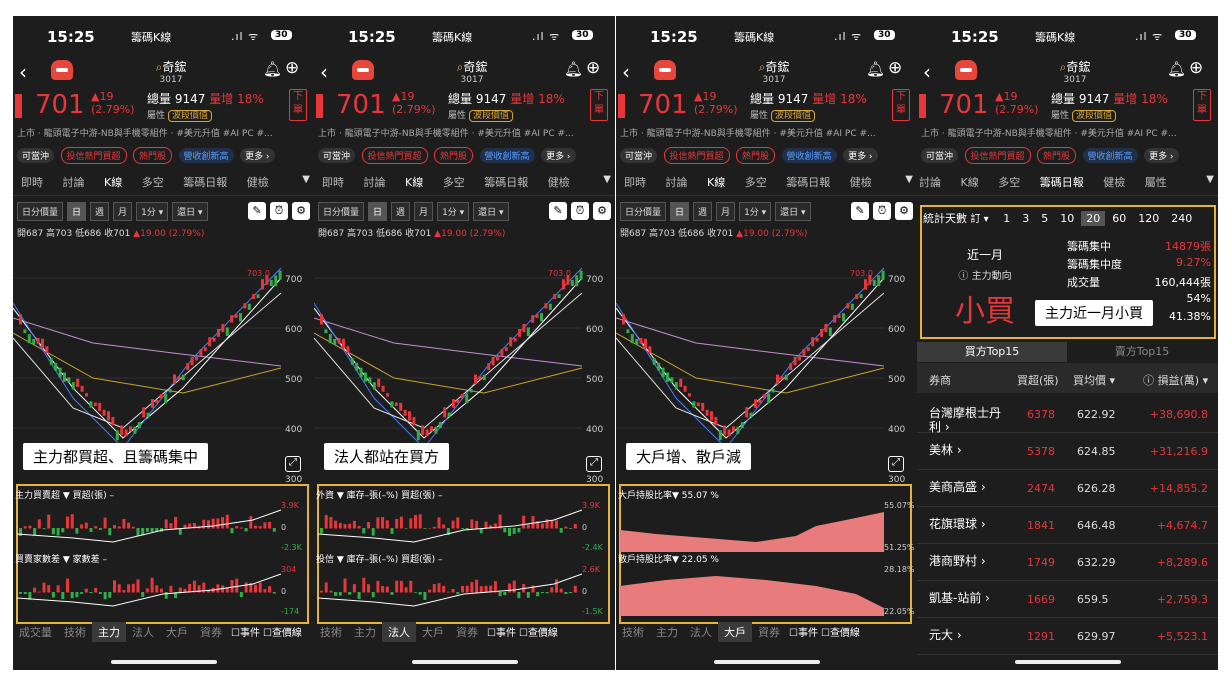 This screenshot has width=1232, height=685. I want to click on days-option: 訂 ▾, so click(979, 219).